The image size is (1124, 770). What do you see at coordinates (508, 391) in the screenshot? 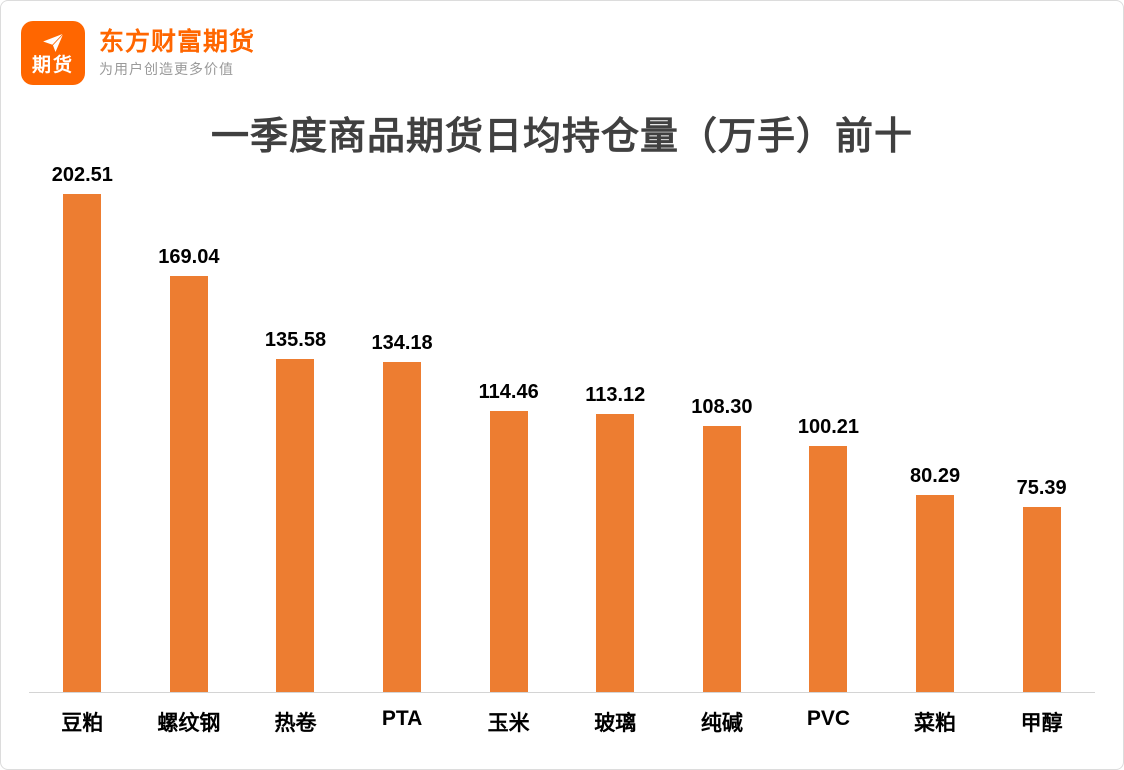
I see `bar-value-label: 114.46` at bounding box center [508, 391].